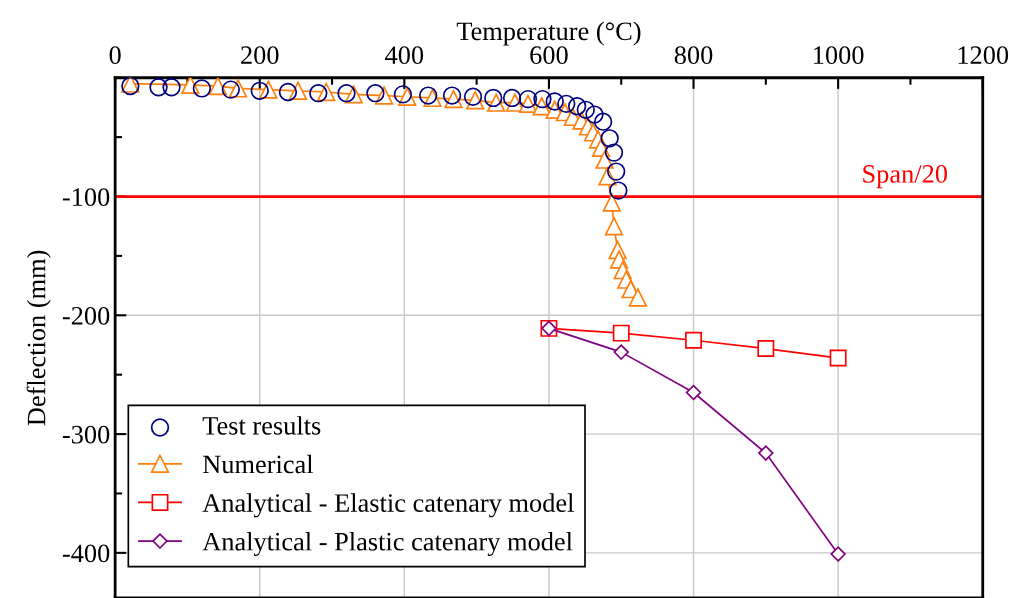  Describe the element at coordinates (905, 177) in the screenshot. I see `ref-line-label: Span/20` at that location.